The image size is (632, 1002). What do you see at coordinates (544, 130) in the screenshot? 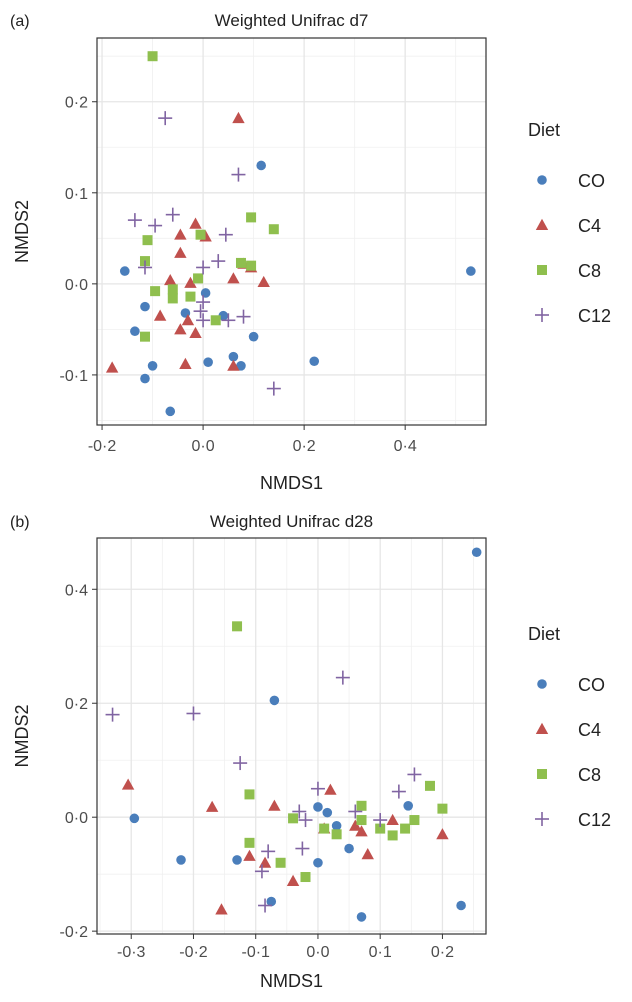
I see `legend-title: Diet` at bounding box center [544, 130].